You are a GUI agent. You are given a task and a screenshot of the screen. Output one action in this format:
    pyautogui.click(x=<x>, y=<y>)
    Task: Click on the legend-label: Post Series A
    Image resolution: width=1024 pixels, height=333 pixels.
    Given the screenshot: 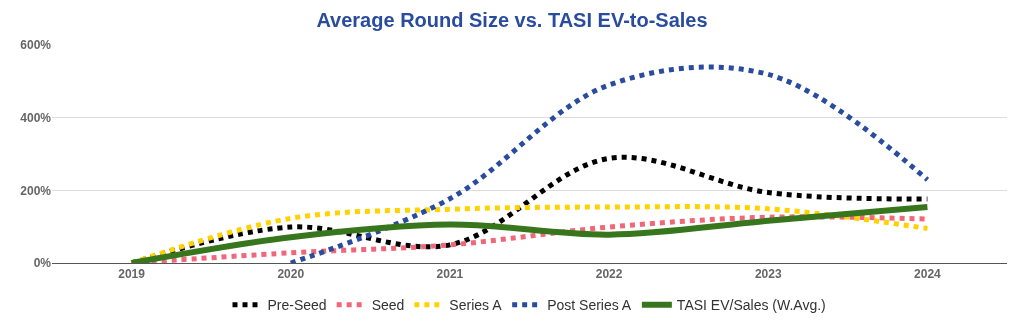 What is the action you would take?
    pyautogui.click(x=589, y=305)
    